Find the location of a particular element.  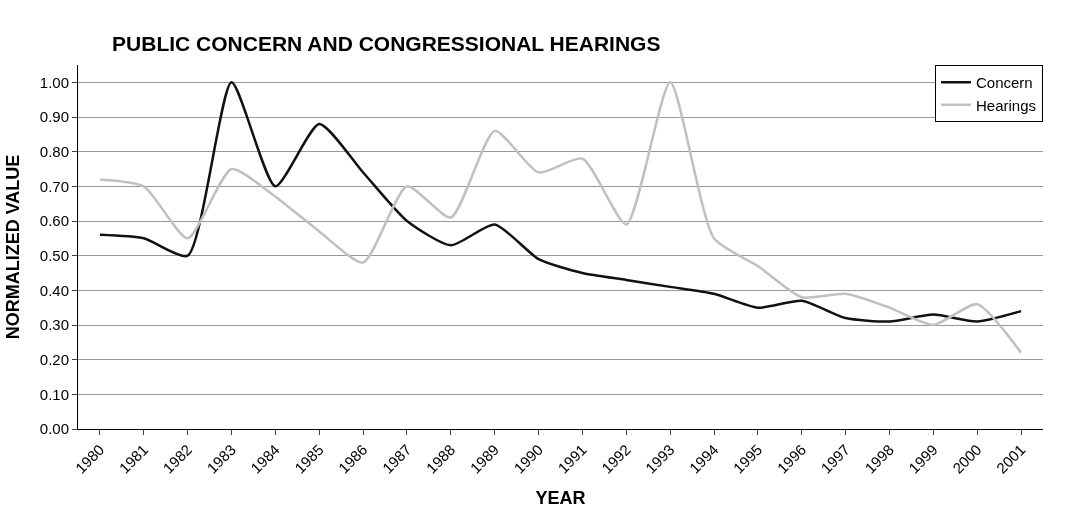

y-tick-label: 0.50 is located at coordinates (54, 255).